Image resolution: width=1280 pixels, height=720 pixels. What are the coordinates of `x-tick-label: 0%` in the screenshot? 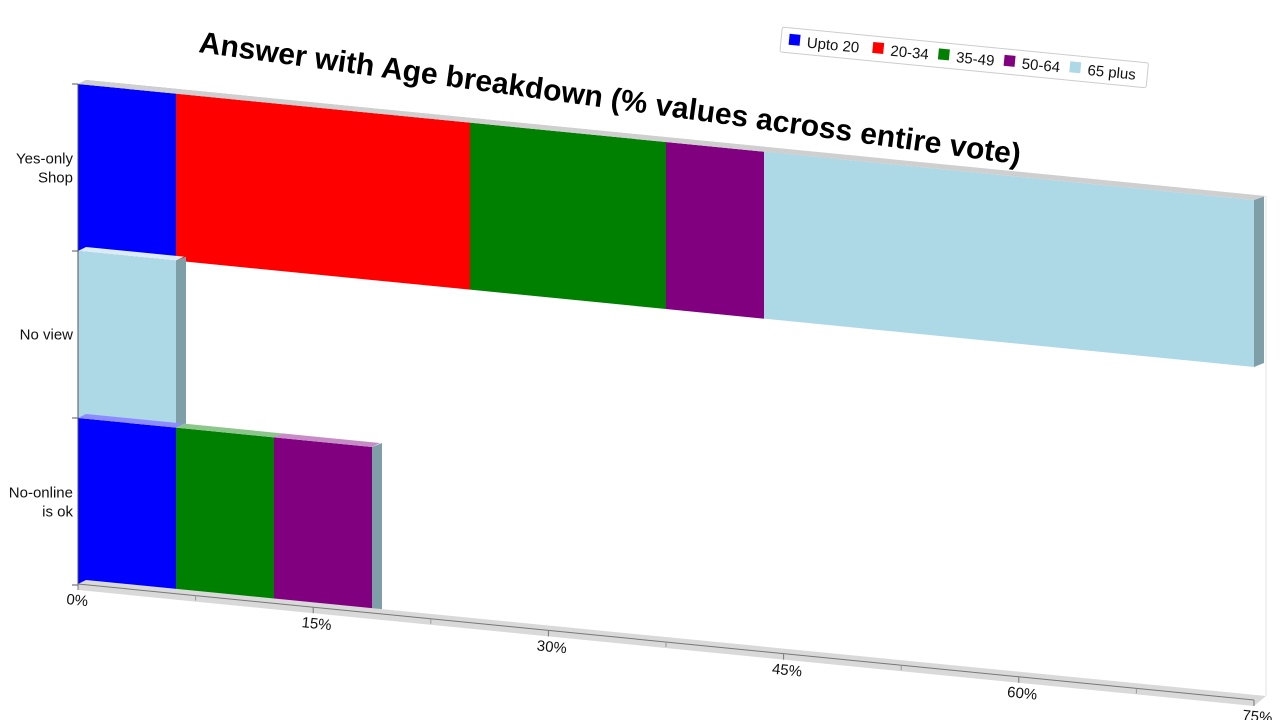 It's located at (77, 600).